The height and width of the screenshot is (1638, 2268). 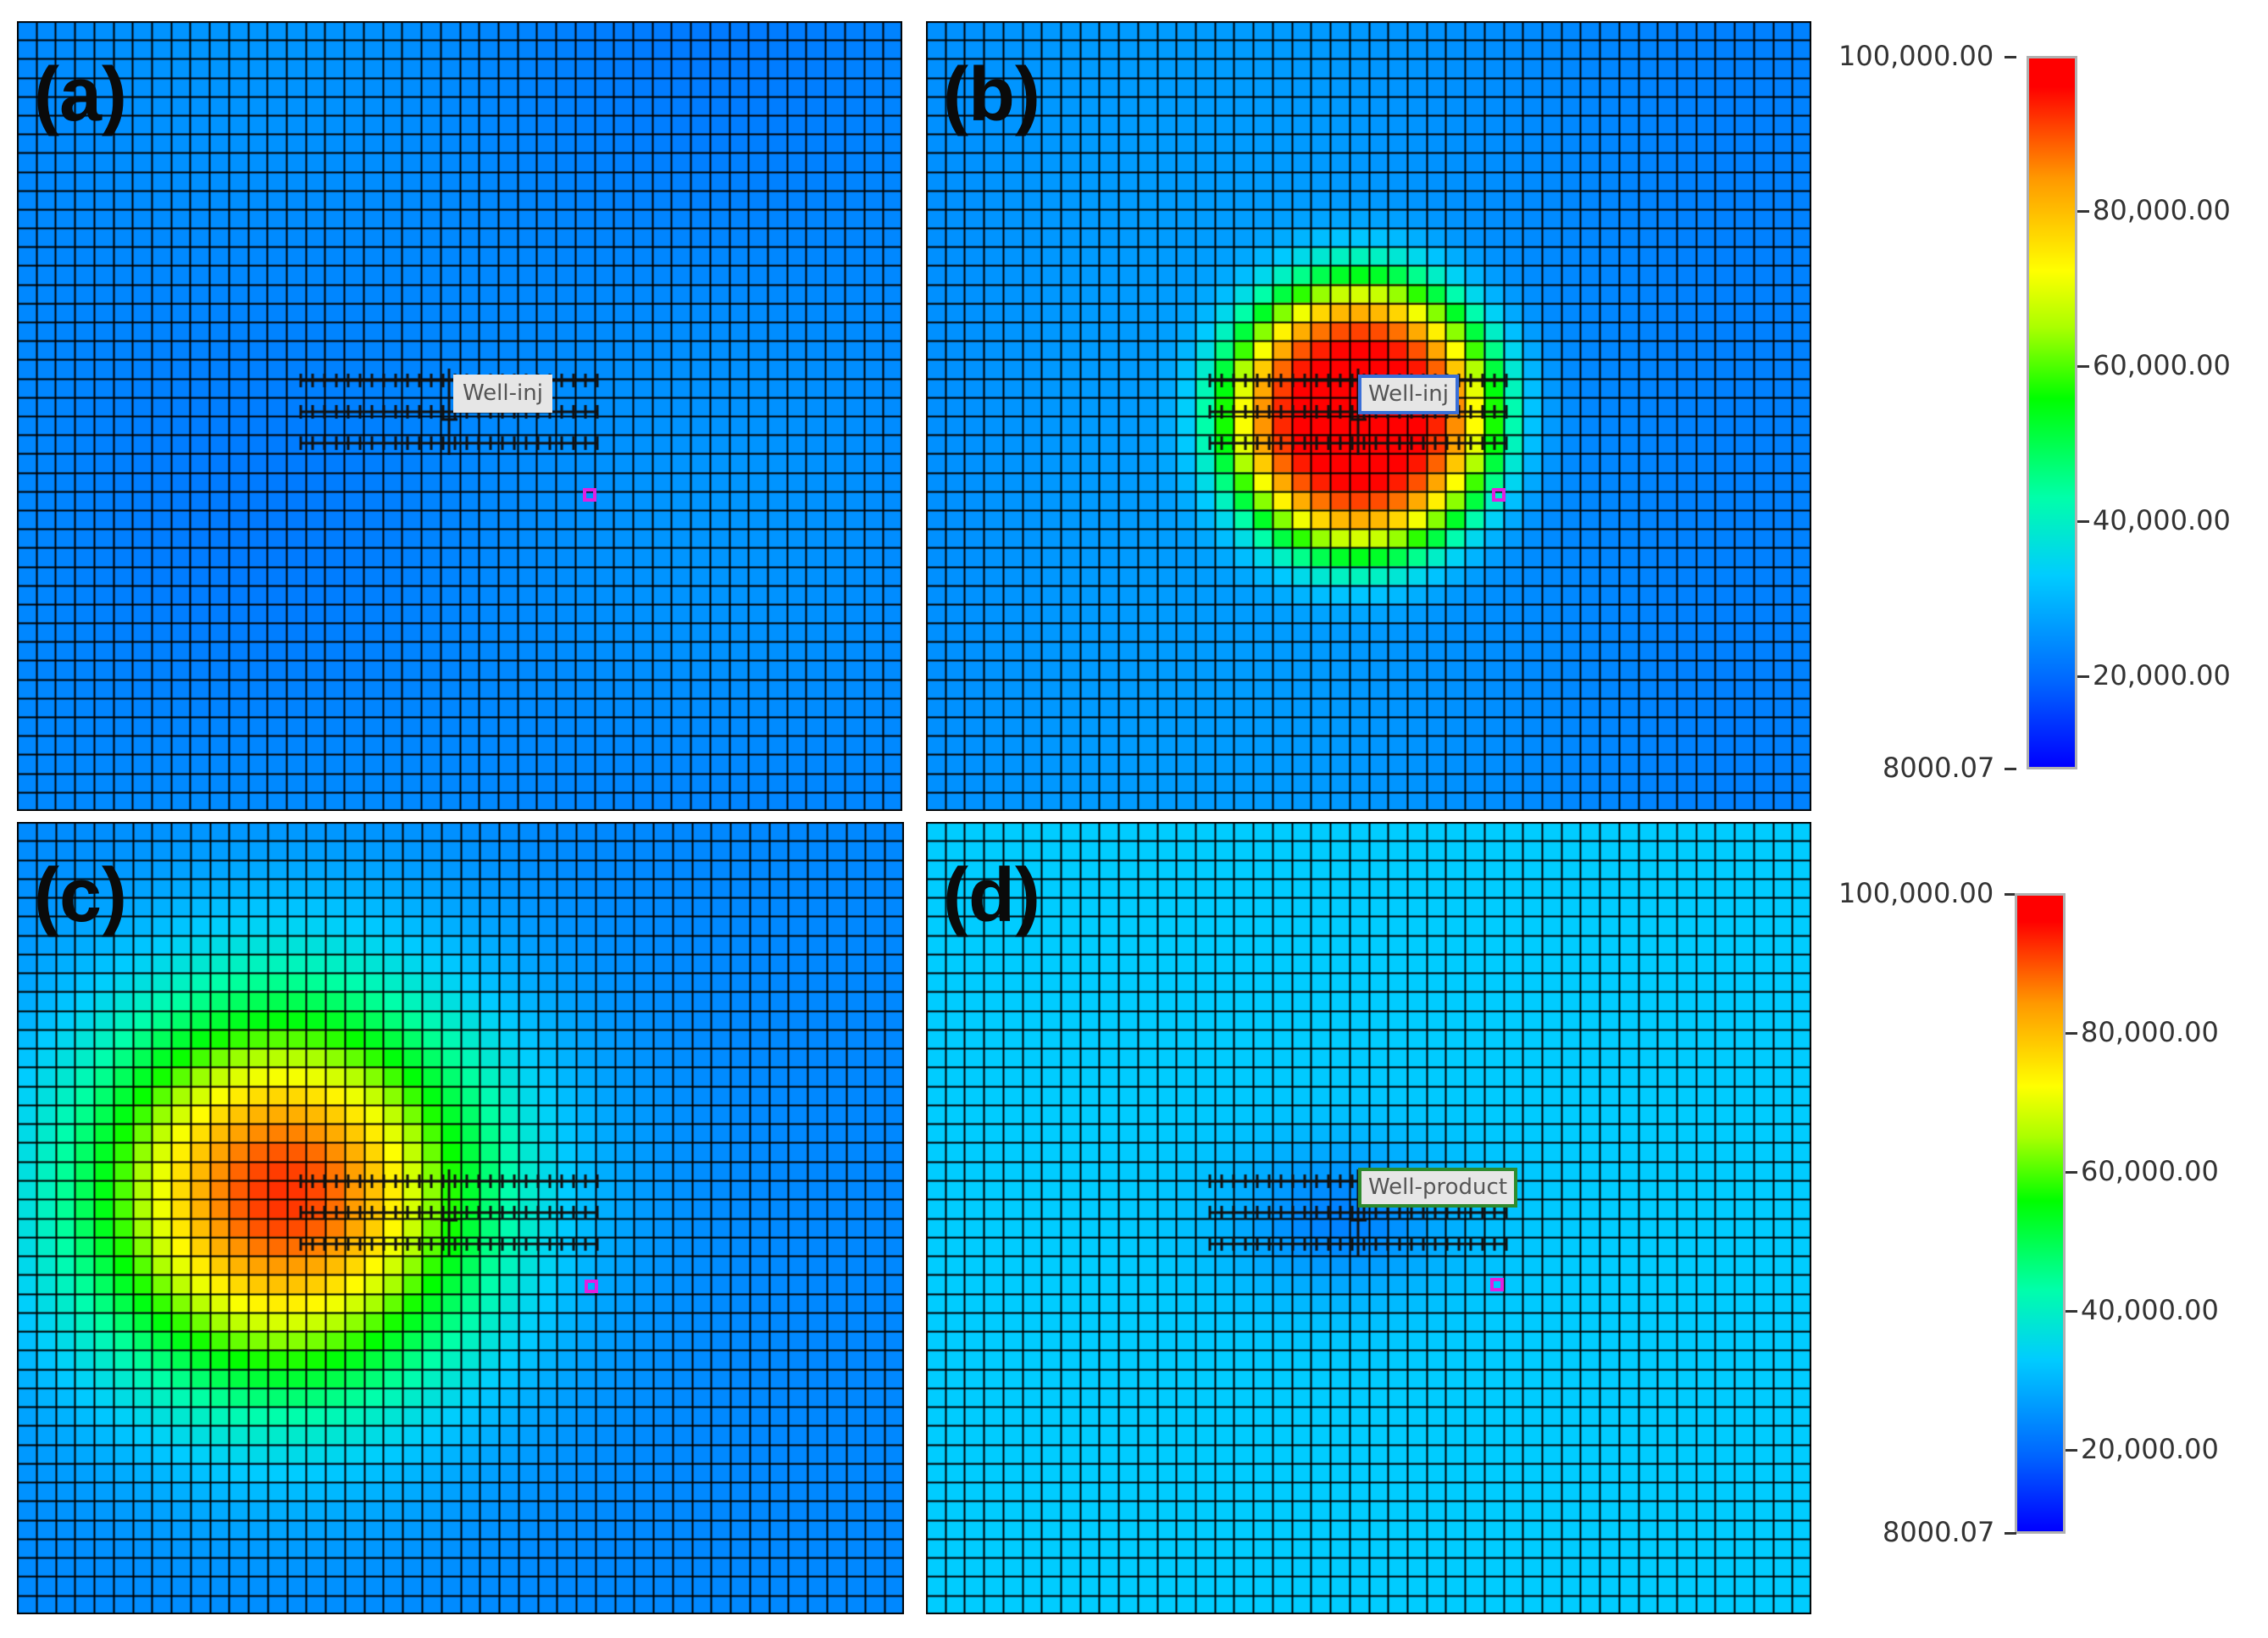 What do you see at coordinates (1939, 1532) in the screenshot?
I see `colorbar-bottom-min: 8000.07` at bounding box center [1939, 1532].